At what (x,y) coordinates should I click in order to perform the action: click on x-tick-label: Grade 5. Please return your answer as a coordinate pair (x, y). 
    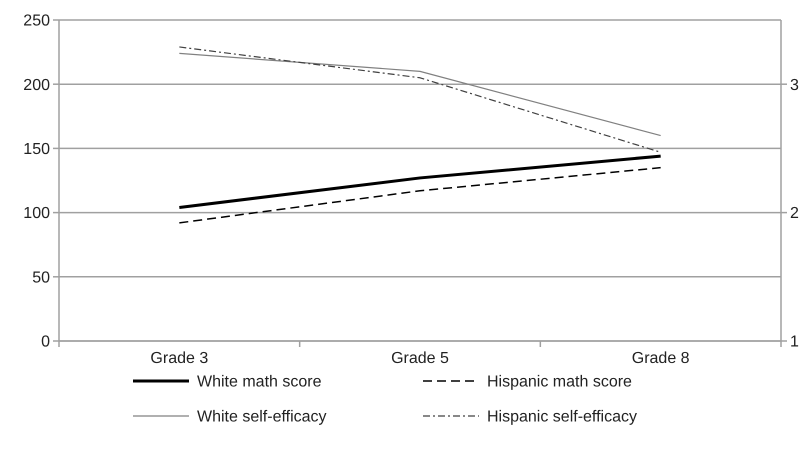
    Looking at the image, I should click on (420, 358).